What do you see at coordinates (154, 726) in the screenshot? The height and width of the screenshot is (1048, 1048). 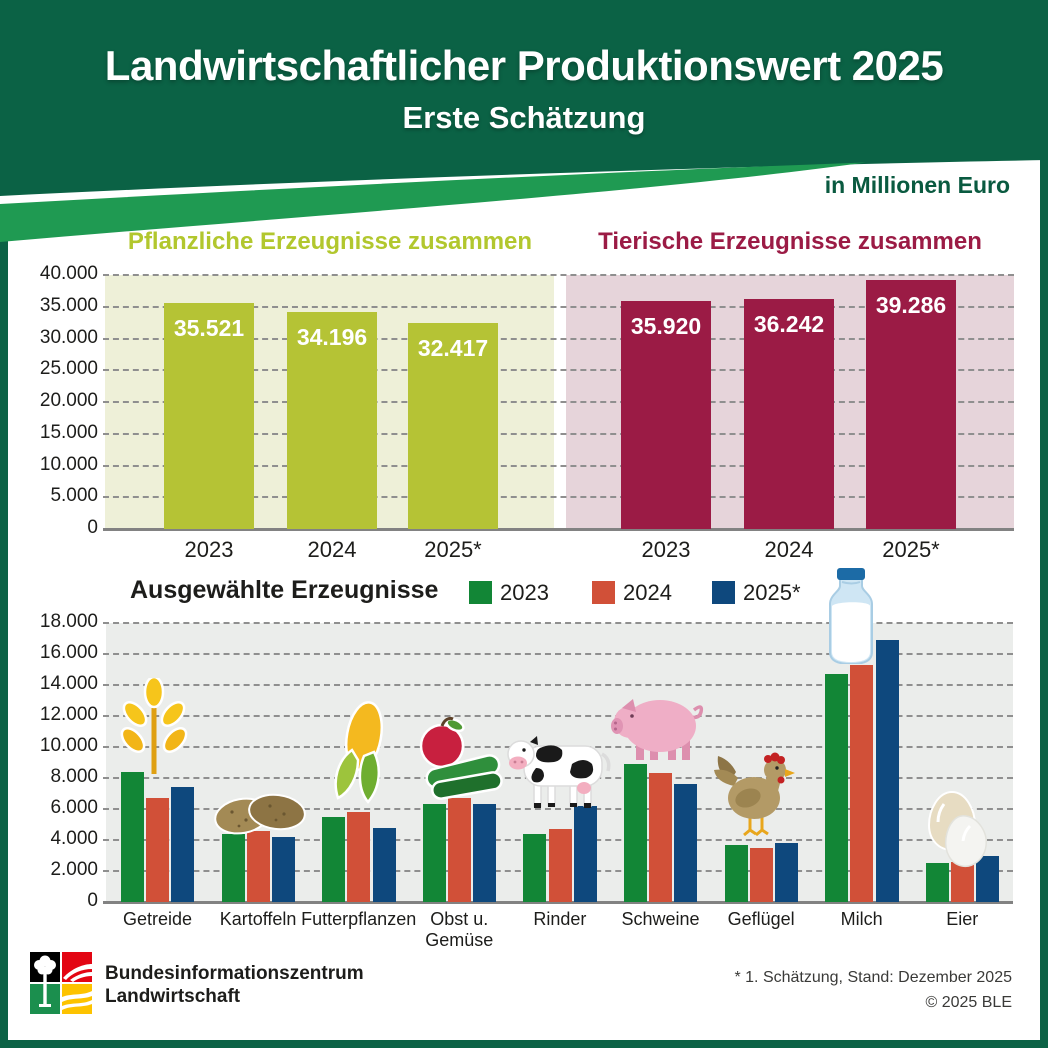 I see `wheat-icon` at bounding box center [154, 726].